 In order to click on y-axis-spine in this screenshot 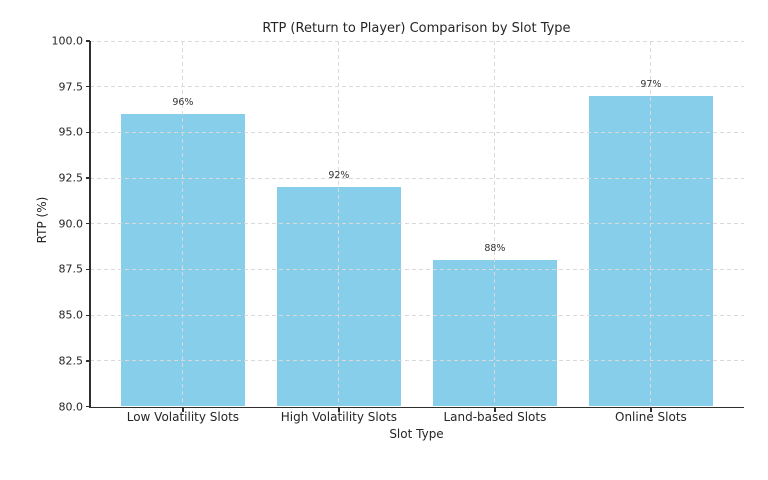, I will do `click(90, 224)`.